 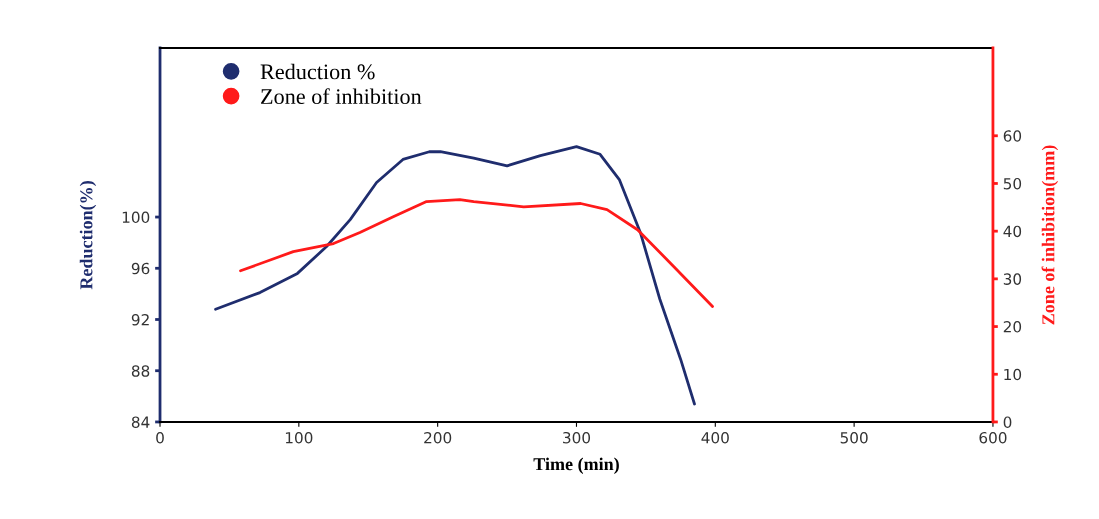 I want to click on x-tick-label: 600, so click(x=993, y=437).